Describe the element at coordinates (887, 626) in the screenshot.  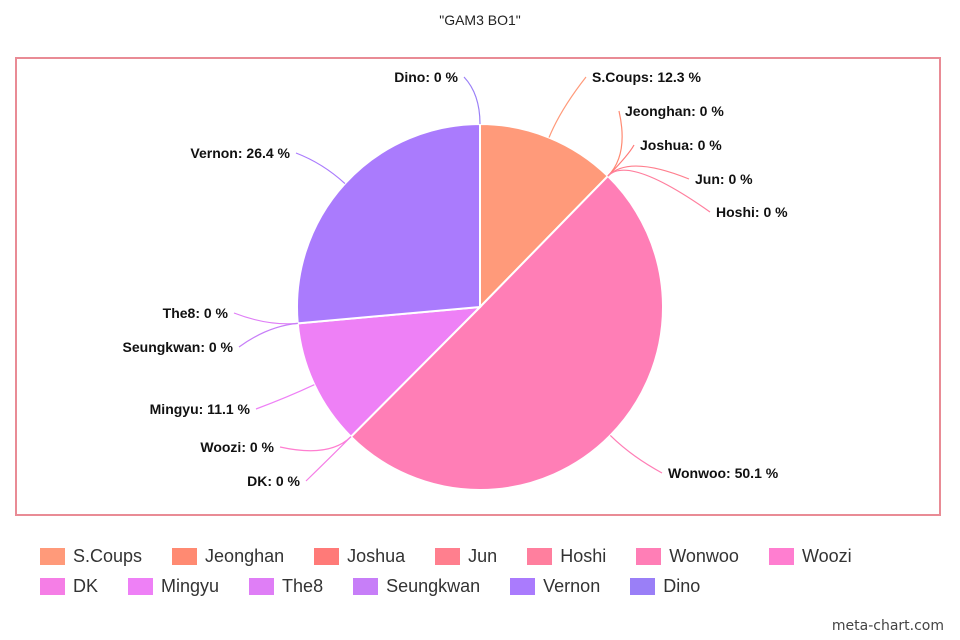
I see `watermark: meta-chart.com` at that location.